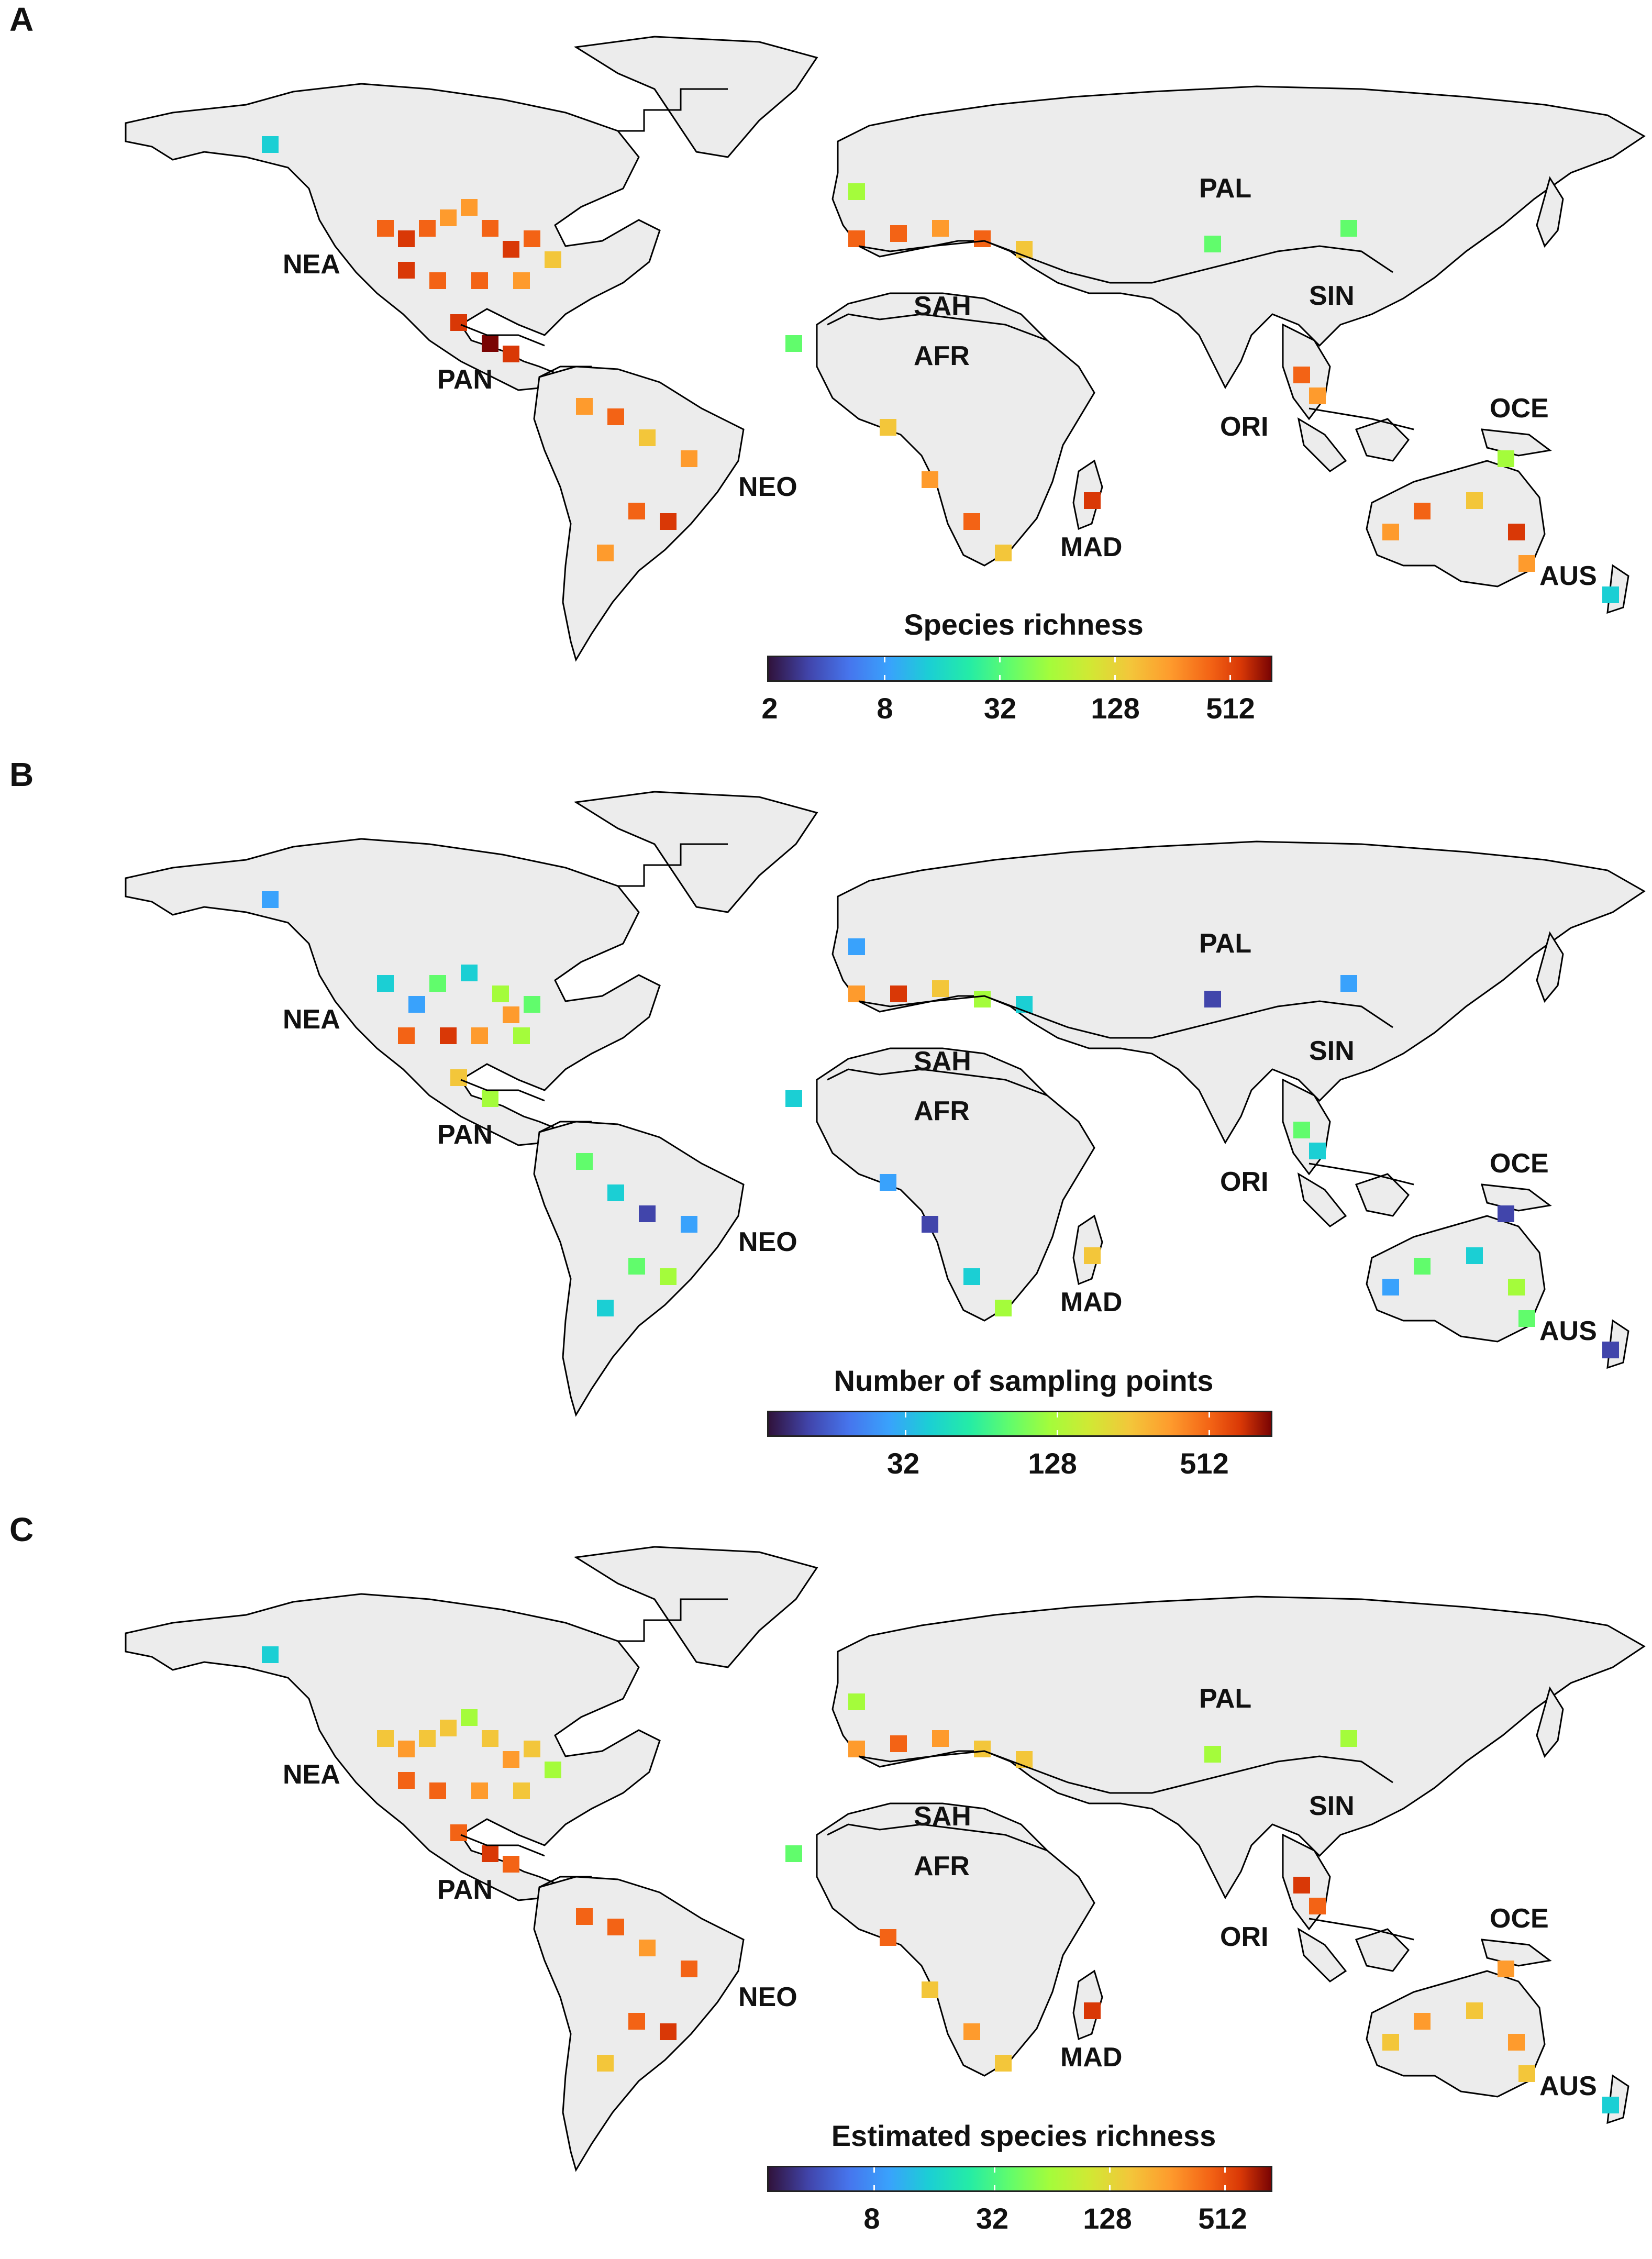 This screenshot has height=2259, width=1652. What do you see at coordinates (1019, 1424) in the screenshot?
I see `colorbar` at bounding box center [1019, 1424].